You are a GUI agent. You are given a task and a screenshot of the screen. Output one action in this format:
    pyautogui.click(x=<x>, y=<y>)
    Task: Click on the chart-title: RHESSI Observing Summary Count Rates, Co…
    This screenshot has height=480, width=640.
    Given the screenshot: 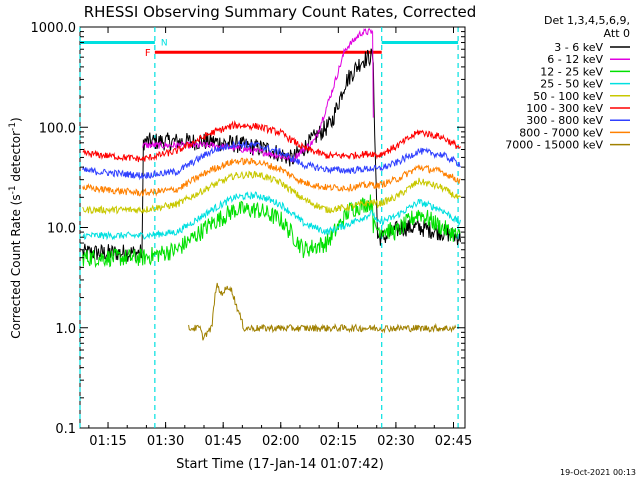 What is the action you would take?
    pyautogui.click(x=280, y=12)
    